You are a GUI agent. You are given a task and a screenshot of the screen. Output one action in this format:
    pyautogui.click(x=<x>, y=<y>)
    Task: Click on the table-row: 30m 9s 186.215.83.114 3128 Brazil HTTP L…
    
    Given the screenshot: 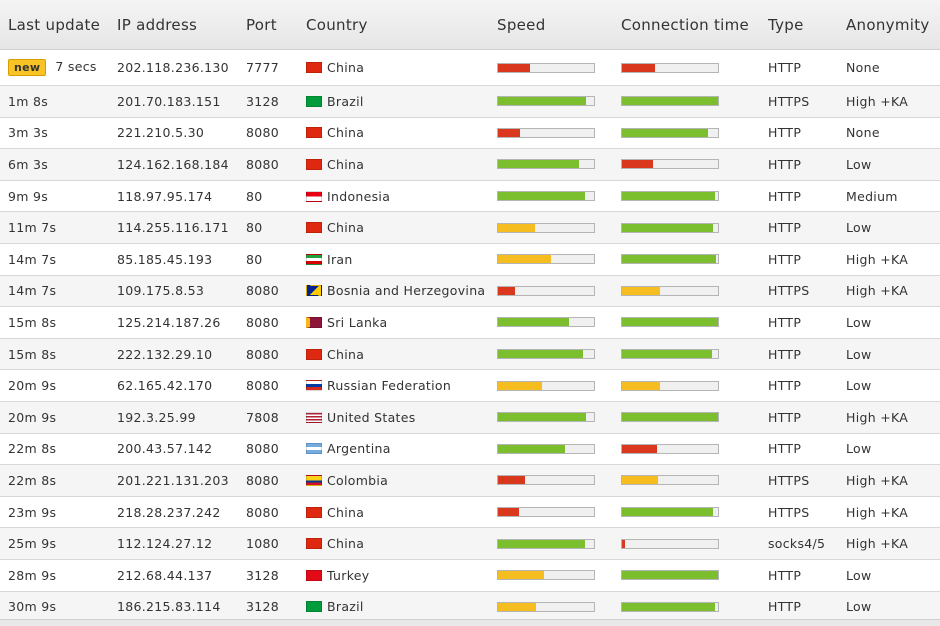 What is the action you would take?
    pyautogui.click(x=470, y=607)
    